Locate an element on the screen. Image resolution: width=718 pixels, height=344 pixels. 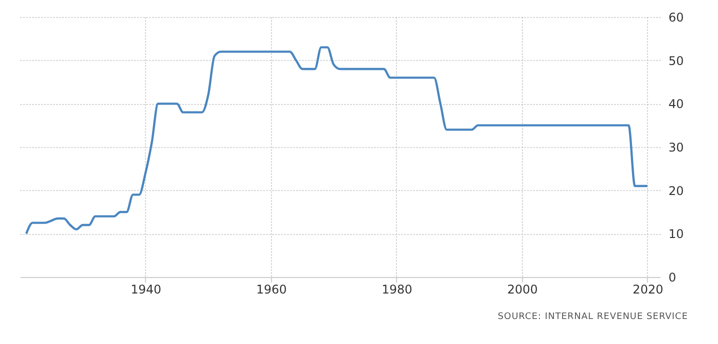
y-tick-label: 60 is located at coordinates (676, 17).